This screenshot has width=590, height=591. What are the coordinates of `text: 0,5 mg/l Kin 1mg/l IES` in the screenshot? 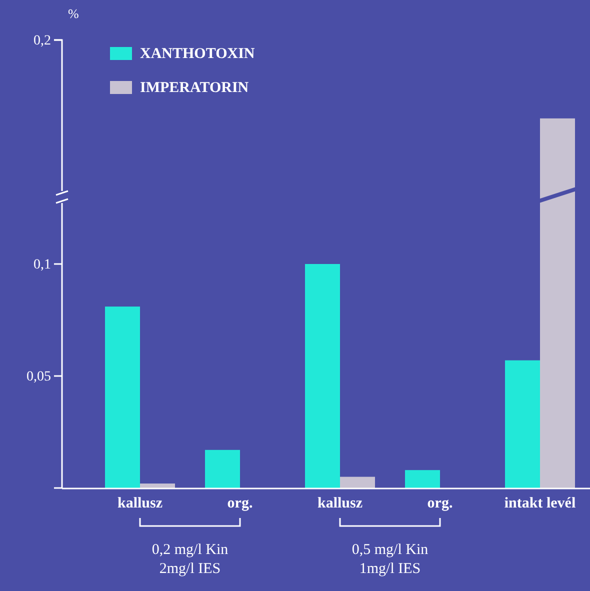 It's located at (390, 559).